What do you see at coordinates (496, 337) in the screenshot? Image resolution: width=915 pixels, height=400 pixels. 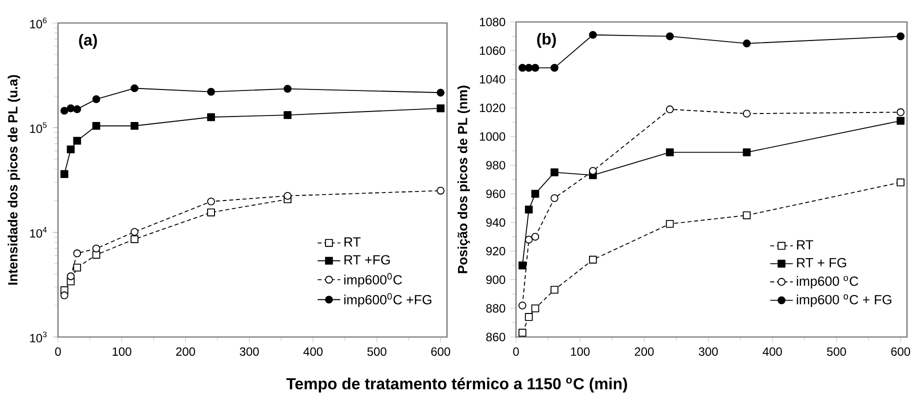 I see `y-tick-label: 860` at bounding box center [496, 337].